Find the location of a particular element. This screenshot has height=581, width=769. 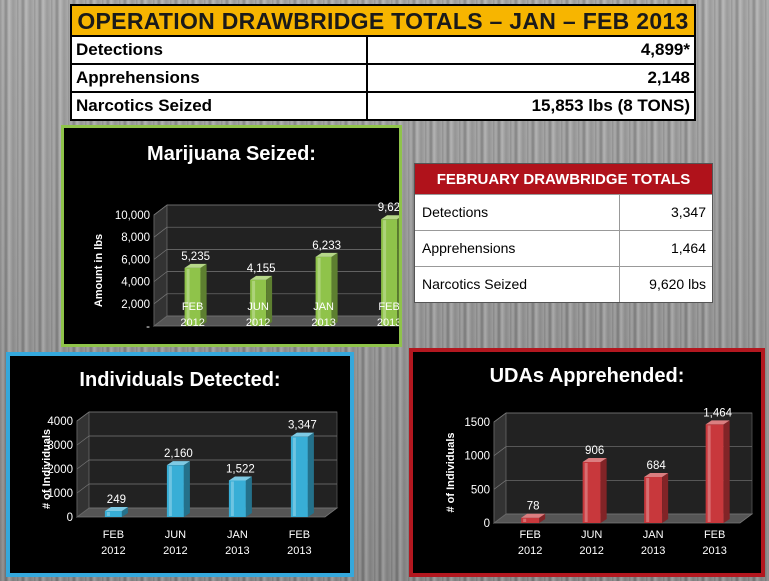

bar-value-label: 249 is located at coordinates (116, 500).